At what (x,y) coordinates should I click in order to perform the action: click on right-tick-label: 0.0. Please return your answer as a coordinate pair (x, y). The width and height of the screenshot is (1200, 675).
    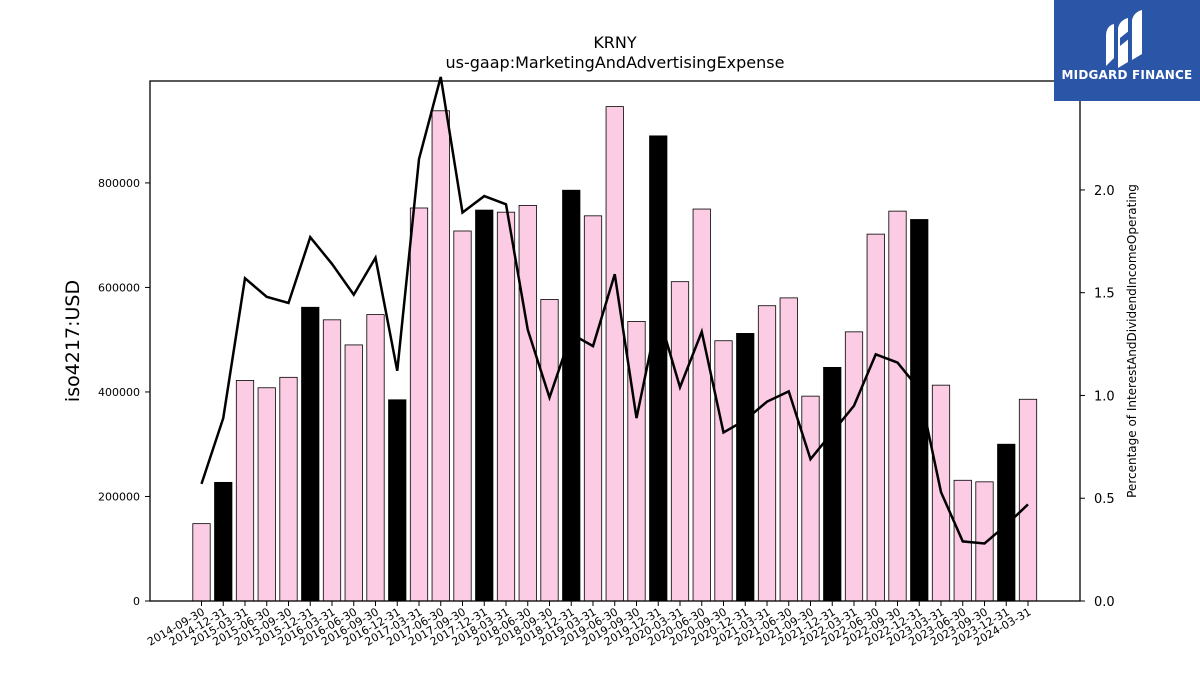
    Looking at the image, I should click on (1104, 602).